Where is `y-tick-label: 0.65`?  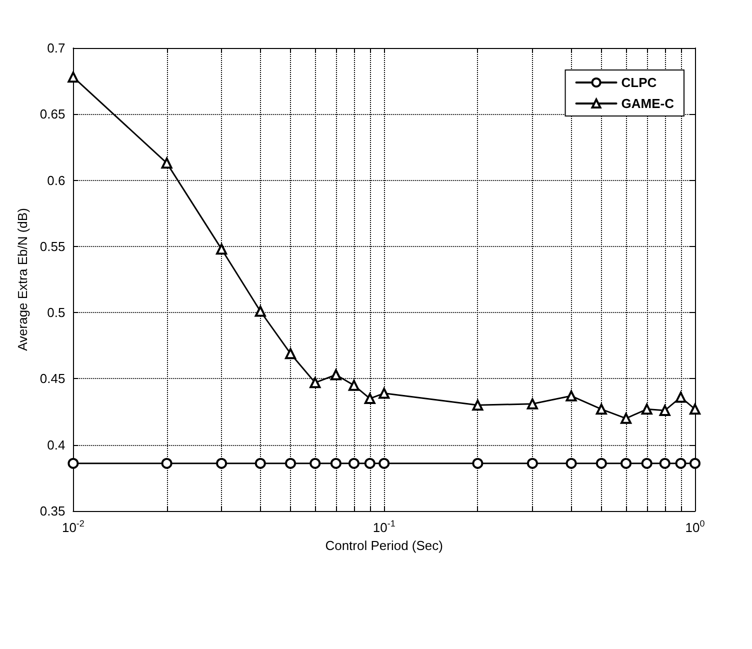
y-tick-label: 0.65 is located at coordinates (53, 114).